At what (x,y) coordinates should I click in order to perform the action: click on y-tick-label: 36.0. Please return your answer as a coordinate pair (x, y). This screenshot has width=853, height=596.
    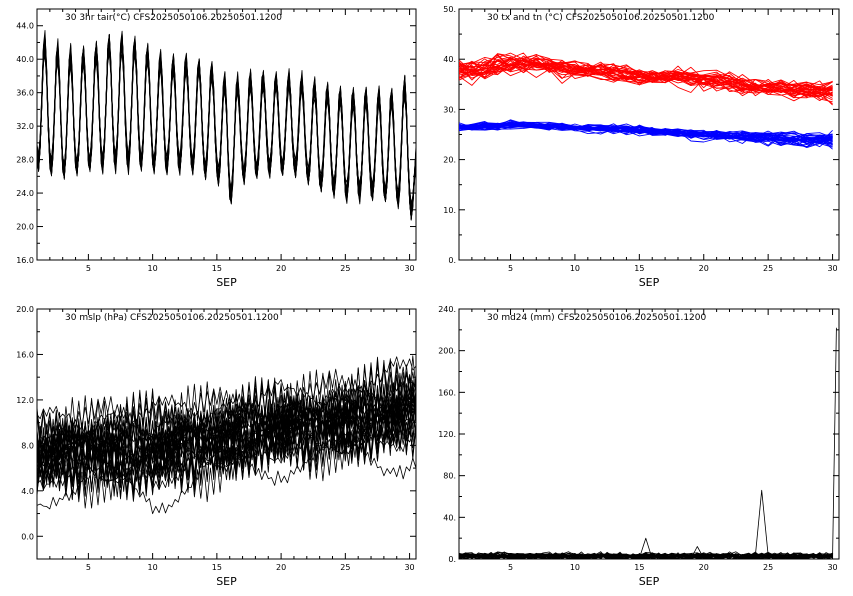
    Looking at the image, I should click on (25, 93).